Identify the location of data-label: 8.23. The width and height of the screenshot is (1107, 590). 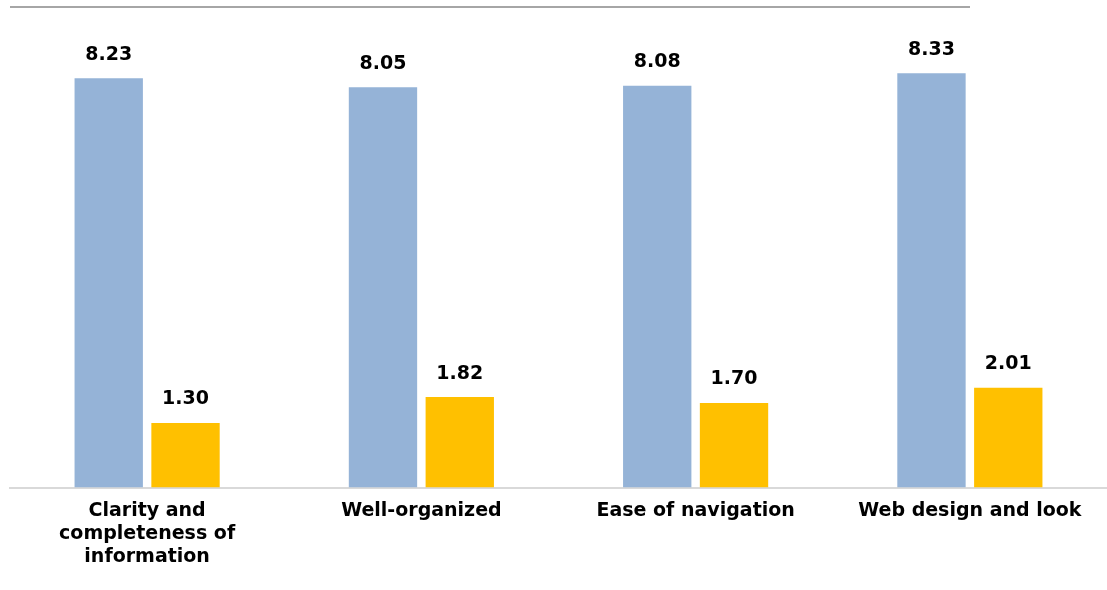
(109, 52).